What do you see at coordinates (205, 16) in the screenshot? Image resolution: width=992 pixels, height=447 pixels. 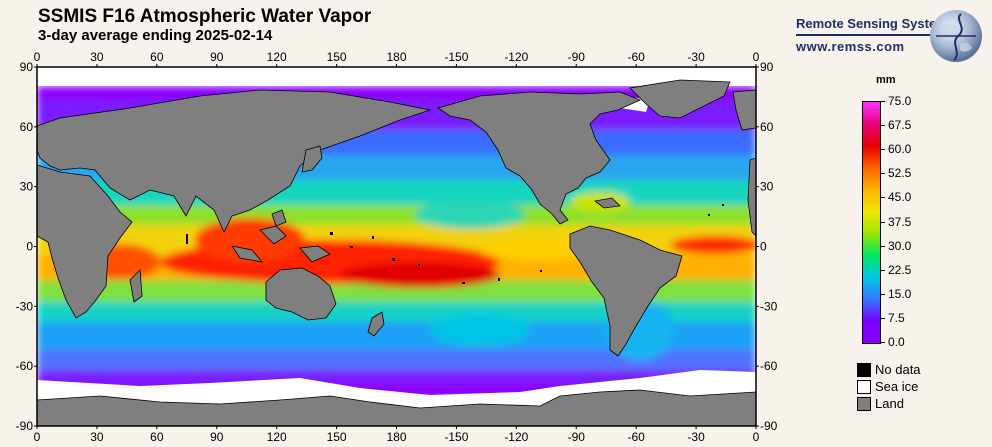 I see `page-title: SSMIS F16 Atmospheric Water Vapor` at bounding box center [205, 16].